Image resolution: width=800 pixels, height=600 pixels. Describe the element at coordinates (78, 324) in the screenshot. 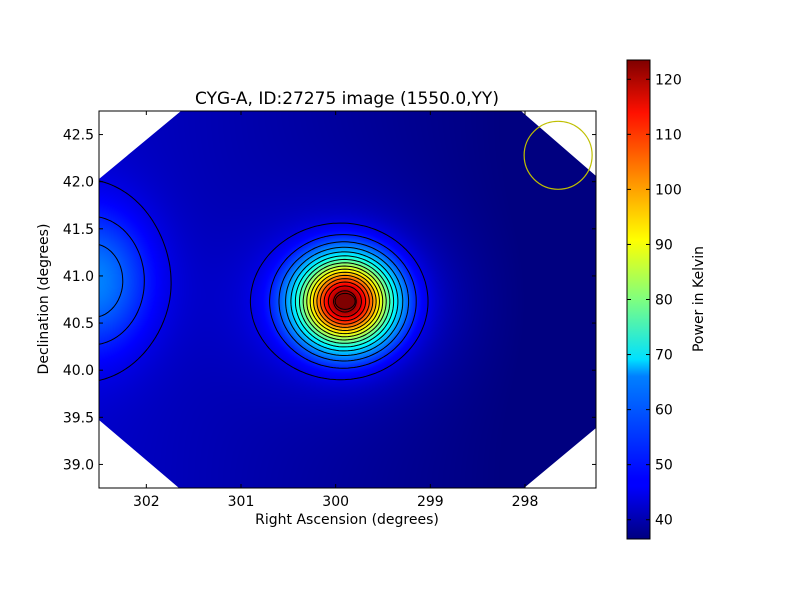

I see `y-tick-label: 40.5` at that location.